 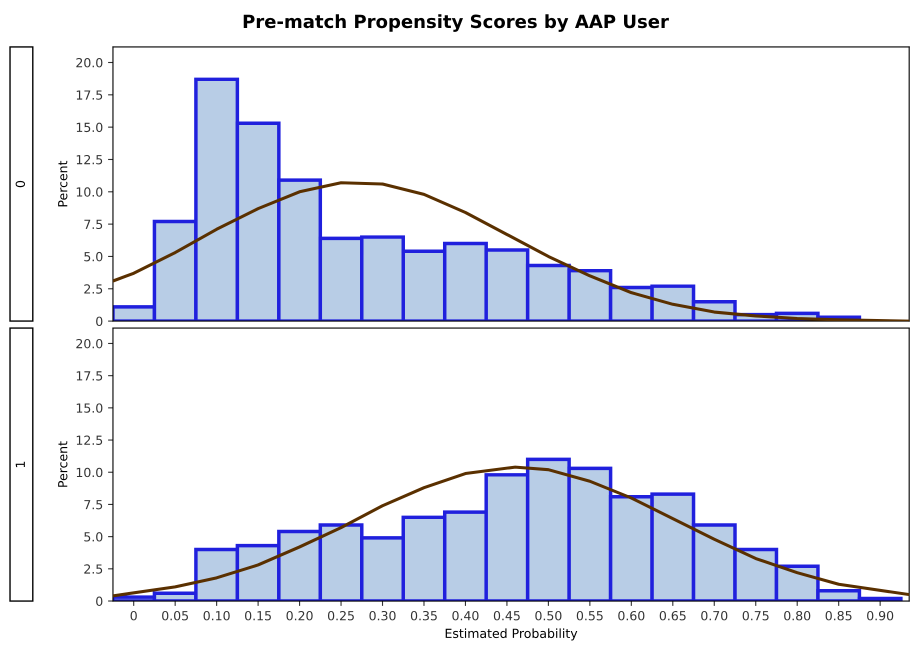 What do you see at coordinates (631, 615) in the screenshot?
I see `x-tick-label: 0.60` at bounding box center [631, 615].